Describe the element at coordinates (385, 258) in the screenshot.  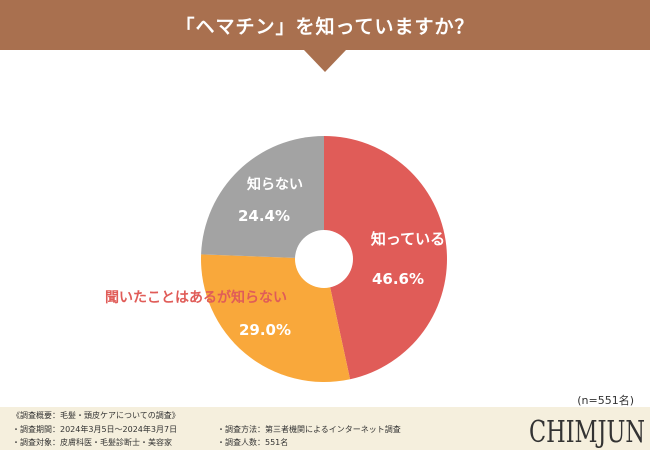
I see `slice-knows` at that location.